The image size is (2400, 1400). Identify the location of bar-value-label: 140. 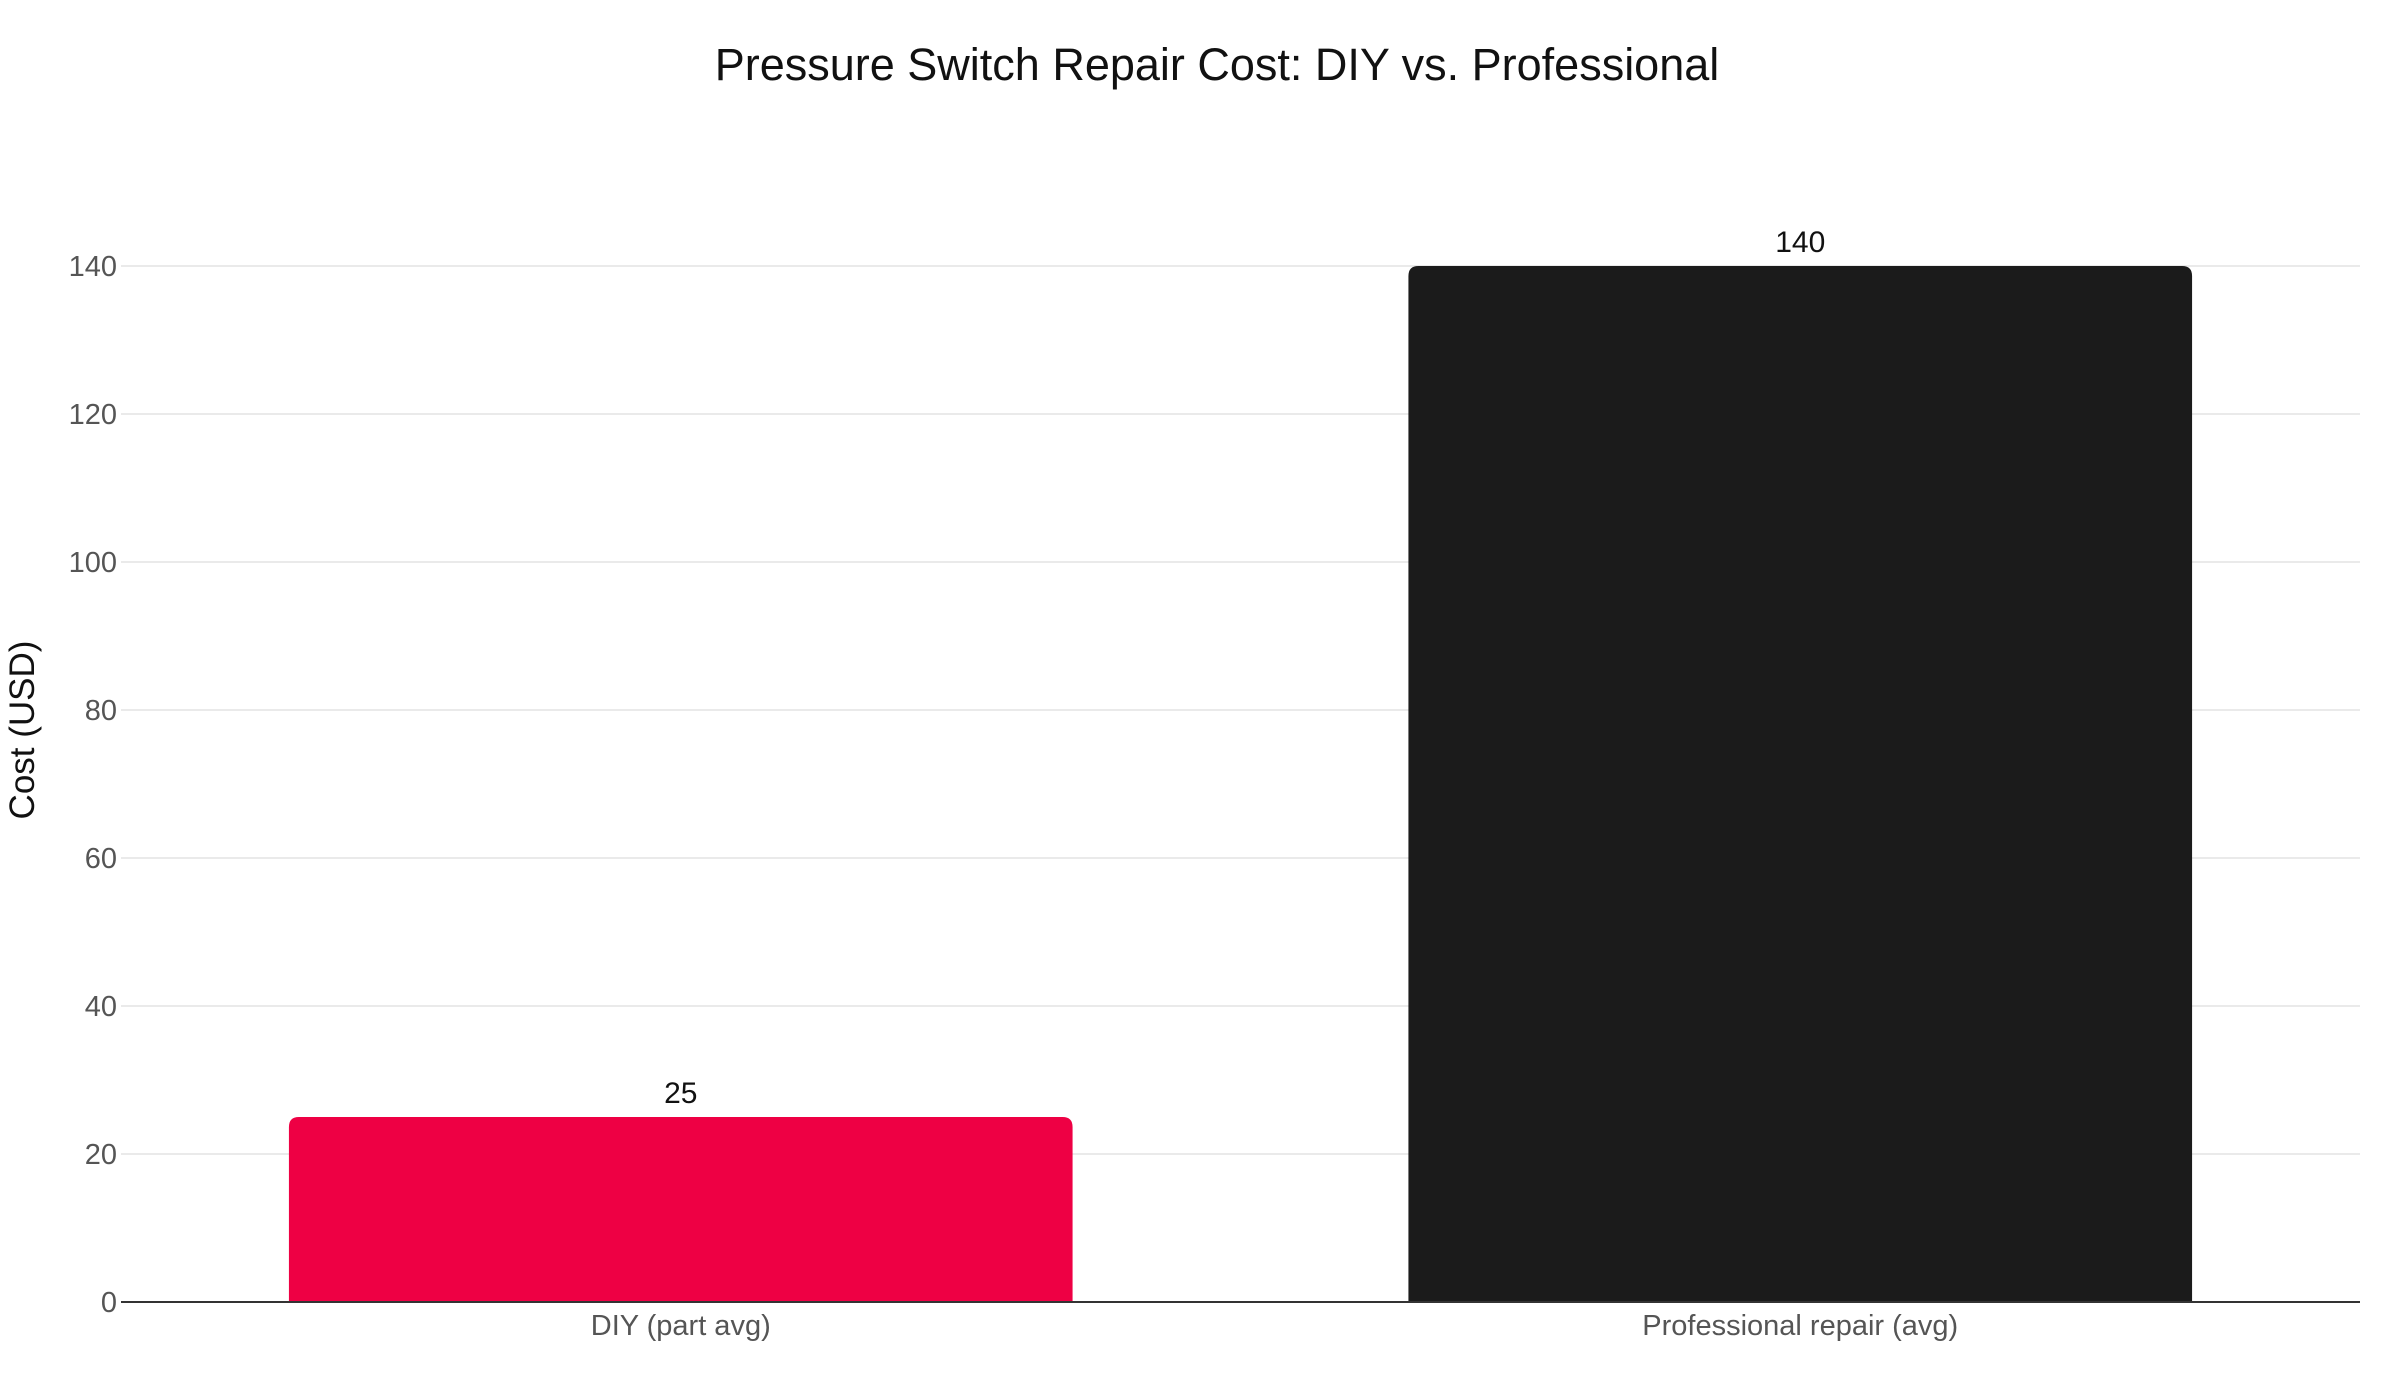
(1800, 242).